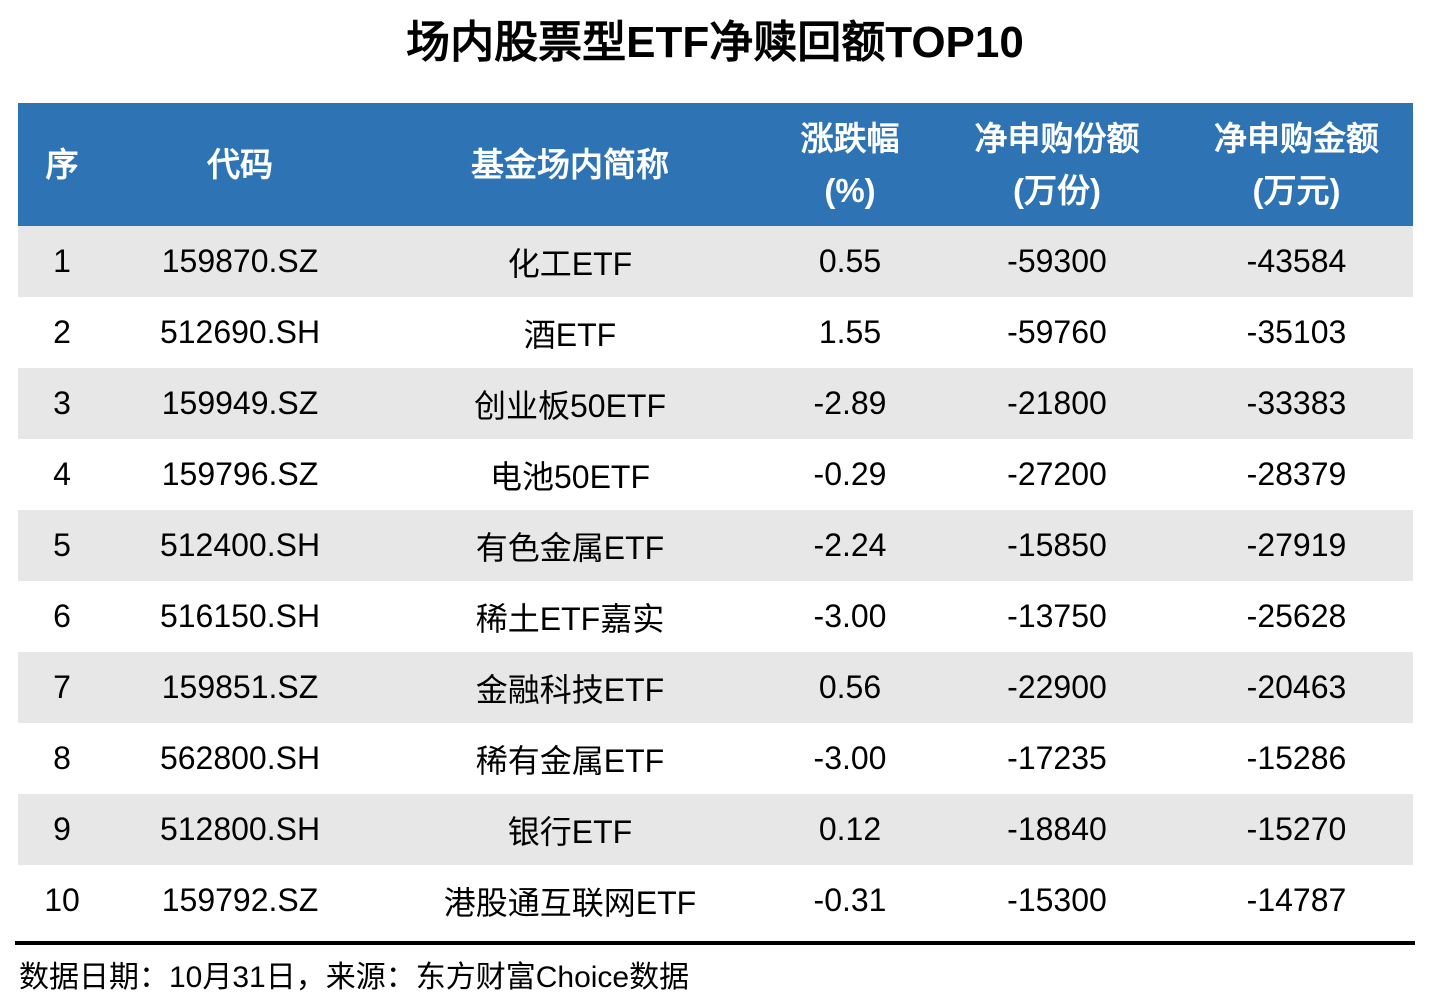 The image size is (1430, 1000). What do you see at coordinates (715, 332) in the screenshot?
I see `table-row: 2 512690.SH 酒ETF 1.55 -59760 -35103` at bounding box center [715, 332].